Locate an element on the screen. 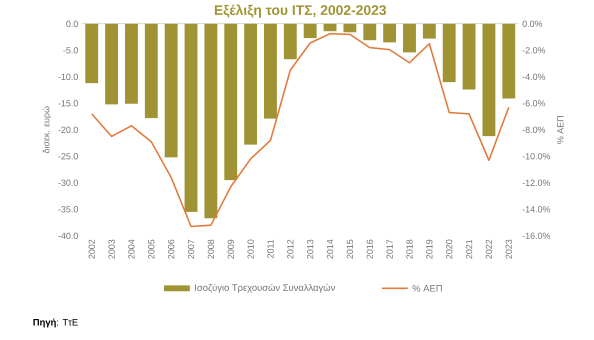 Image resolution: width=594 pixels, height=340 pixels. x-tick-label: 2017 is located at coordinates (389, 249).